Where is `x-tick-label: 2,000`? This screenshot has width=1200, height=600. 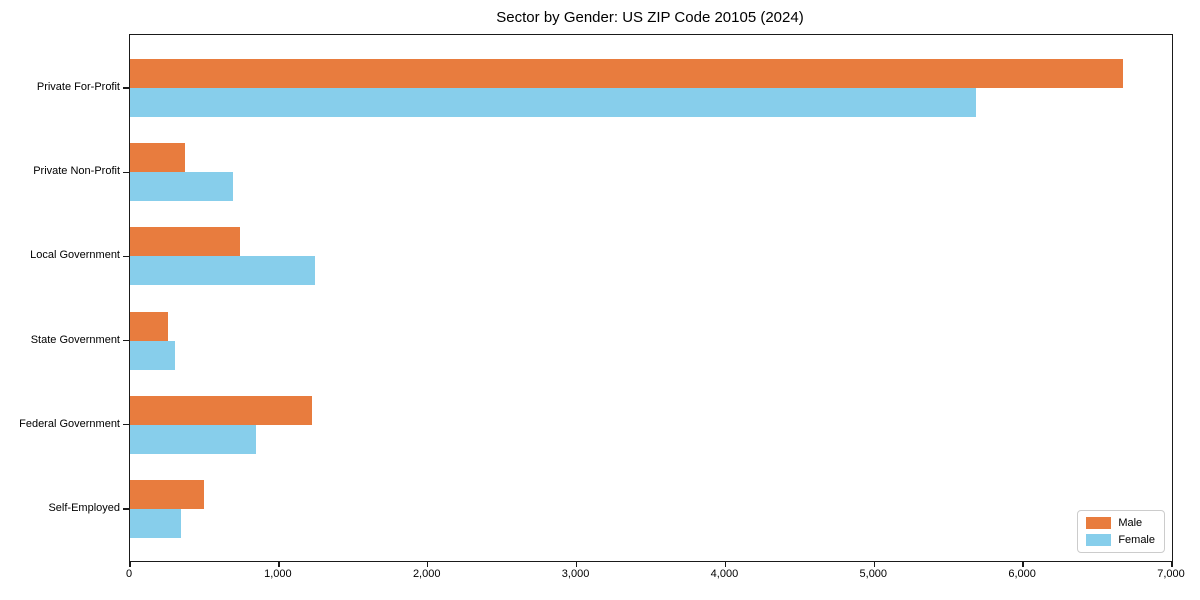 x-tick-label: 2,000 is located at coordinates (426, 574).